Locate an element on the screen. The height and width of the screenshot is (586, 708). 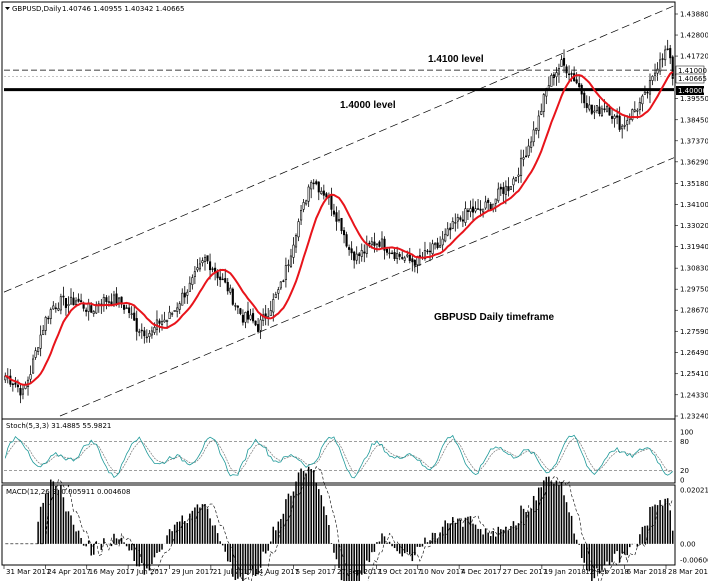
price-tick-label: 1.34100 is located at coordinates (694, 205).